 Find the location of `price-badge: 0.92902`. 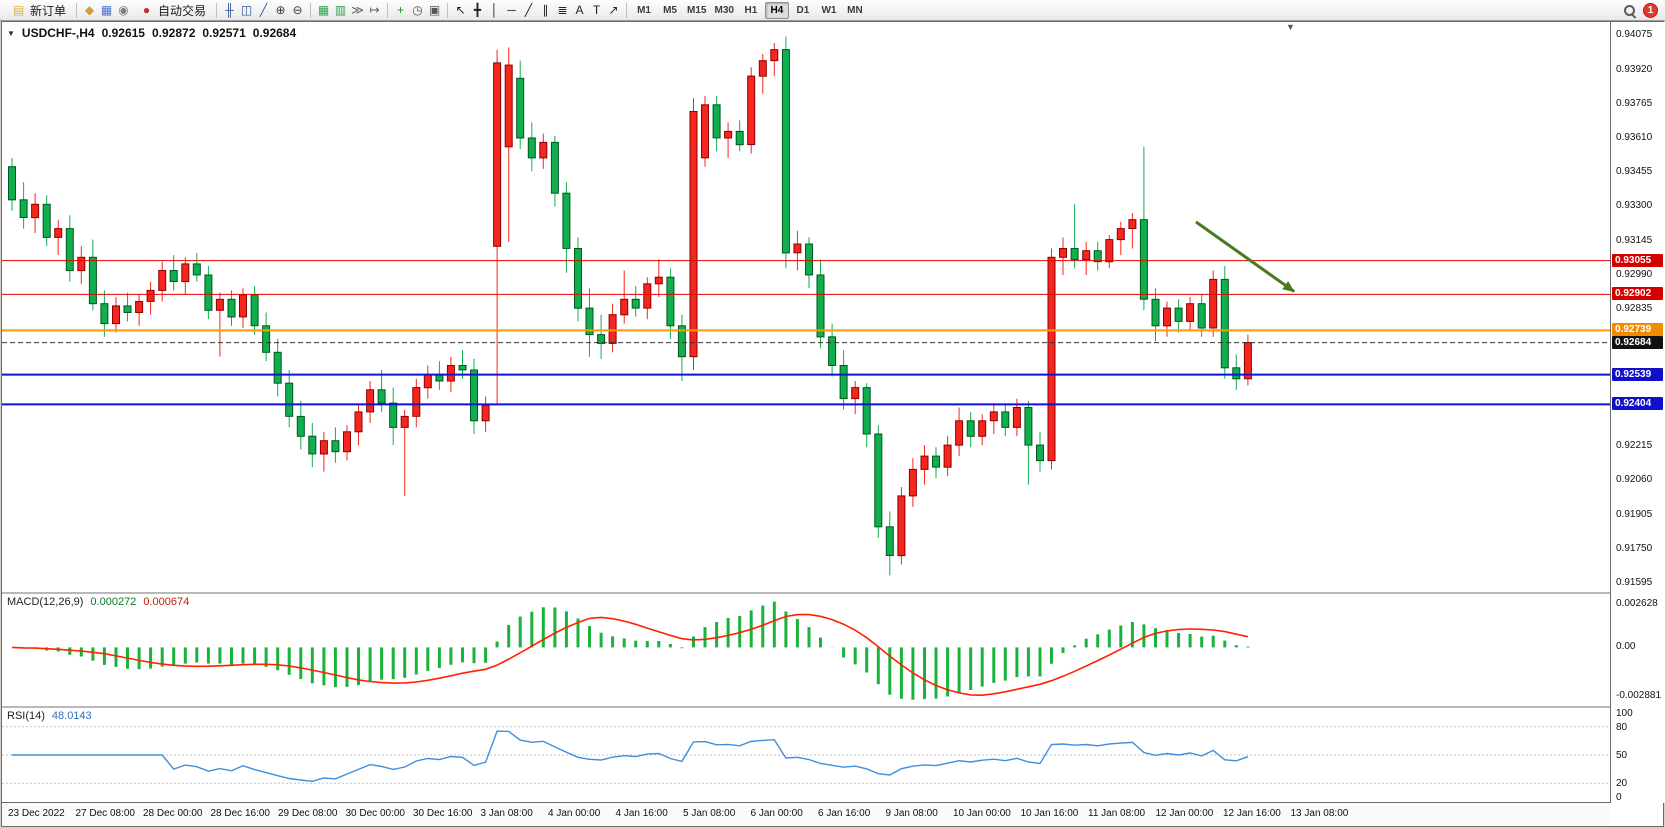

price-badge: 0.92902 is located at coordinates (1637, 294).